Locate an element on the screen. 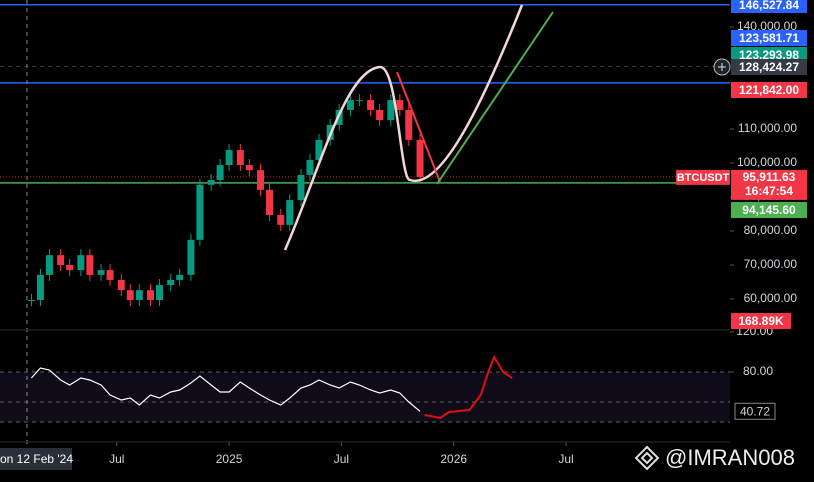 This screenshot has width=814, height=482. level-label: 121,842.00 is located at coordinates (769, 90).